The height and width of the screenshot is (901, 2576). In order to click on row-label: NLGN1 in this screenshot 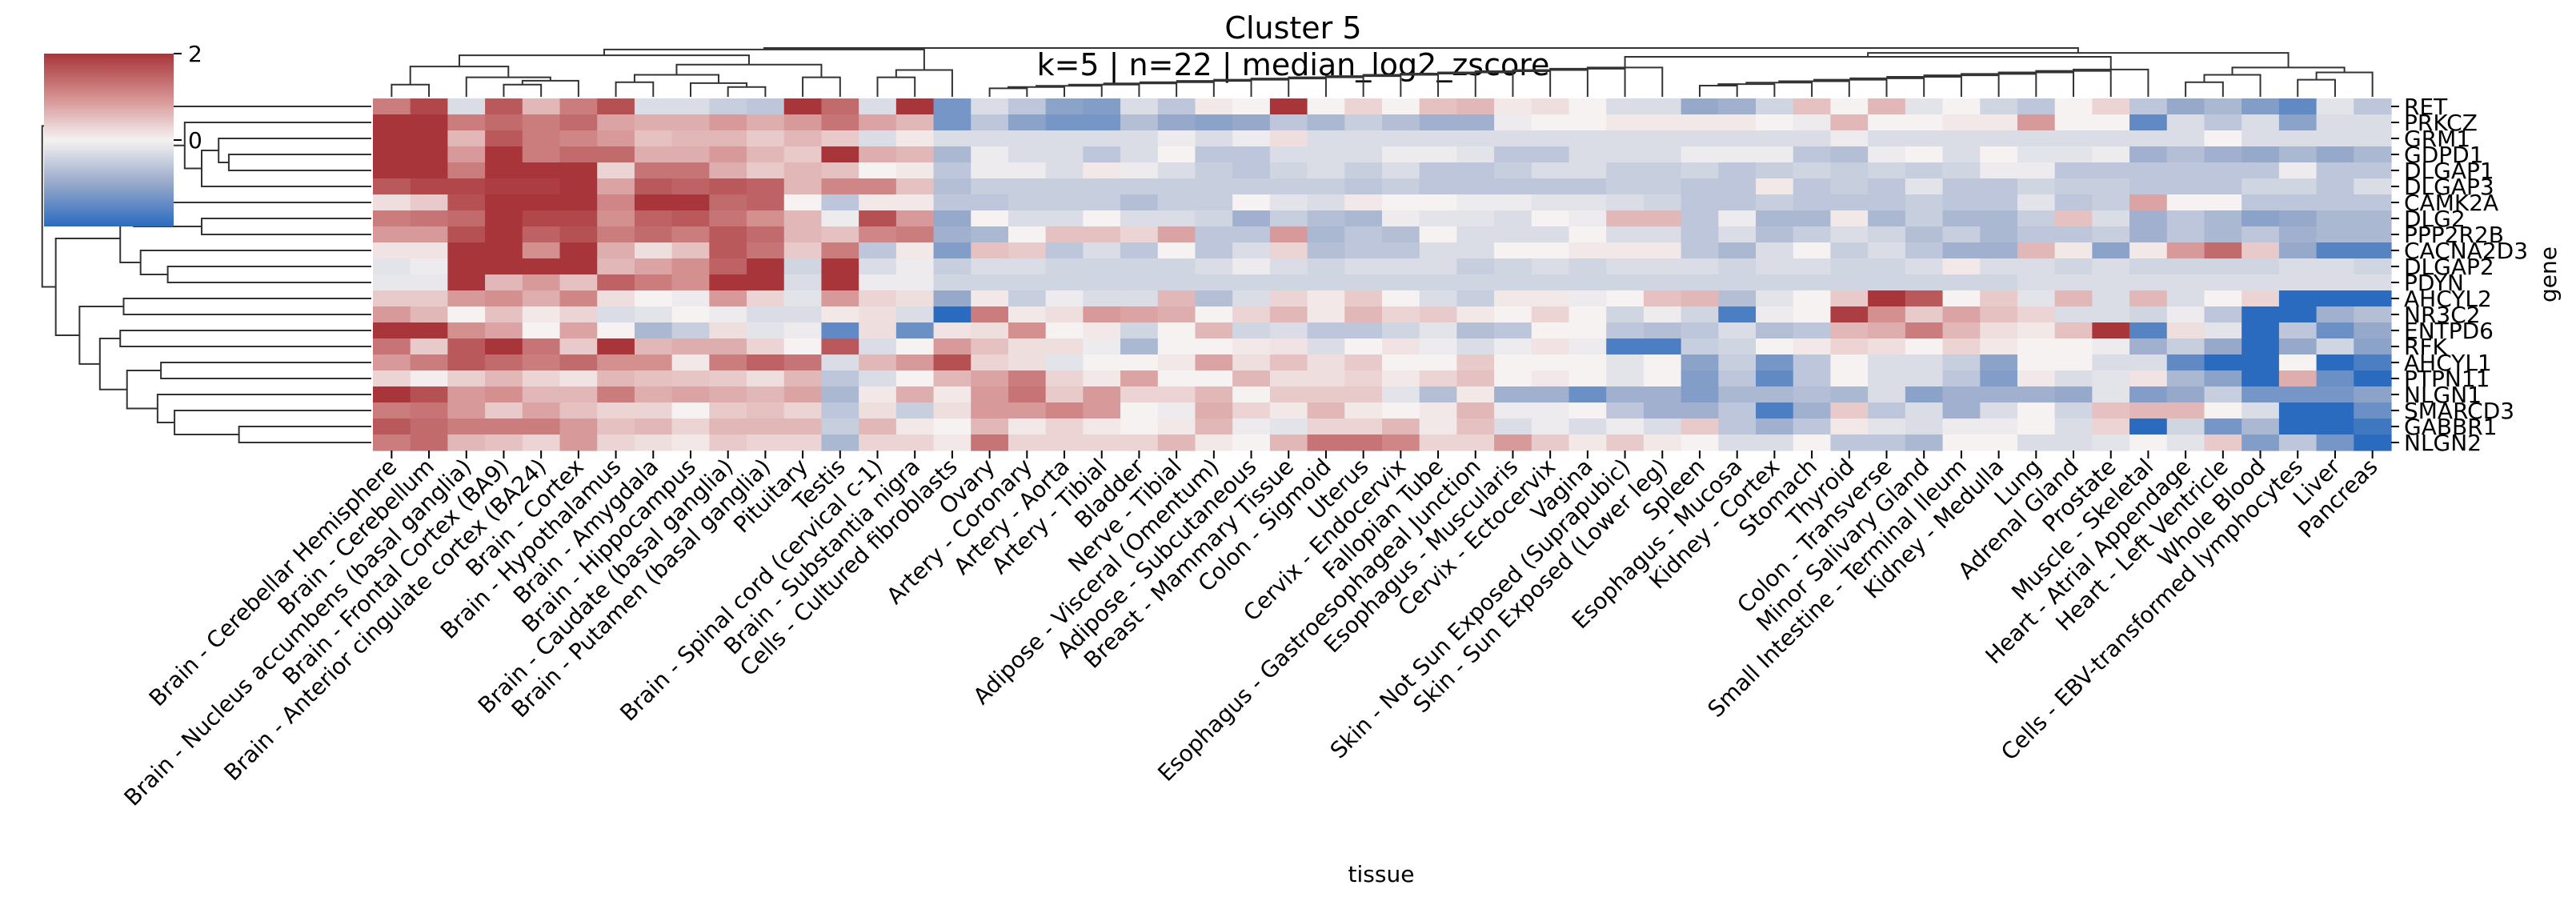, I will do `click(2443, 395)`.